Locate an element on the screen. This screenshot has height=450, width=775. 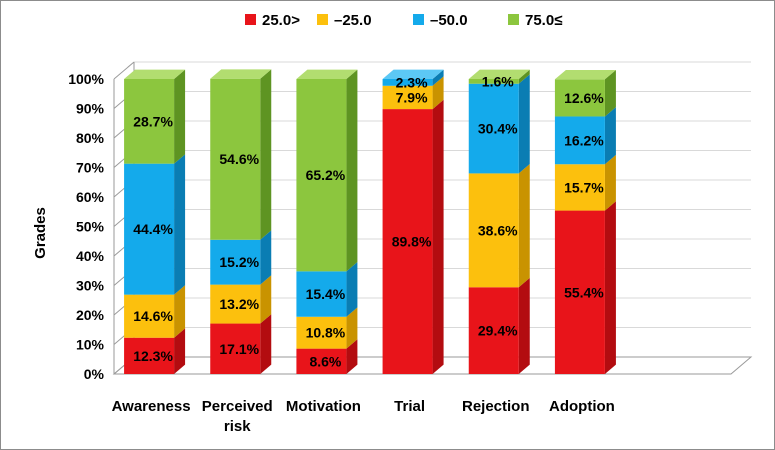
bar-trial-25-0-front is located at coordinates (407, 241).